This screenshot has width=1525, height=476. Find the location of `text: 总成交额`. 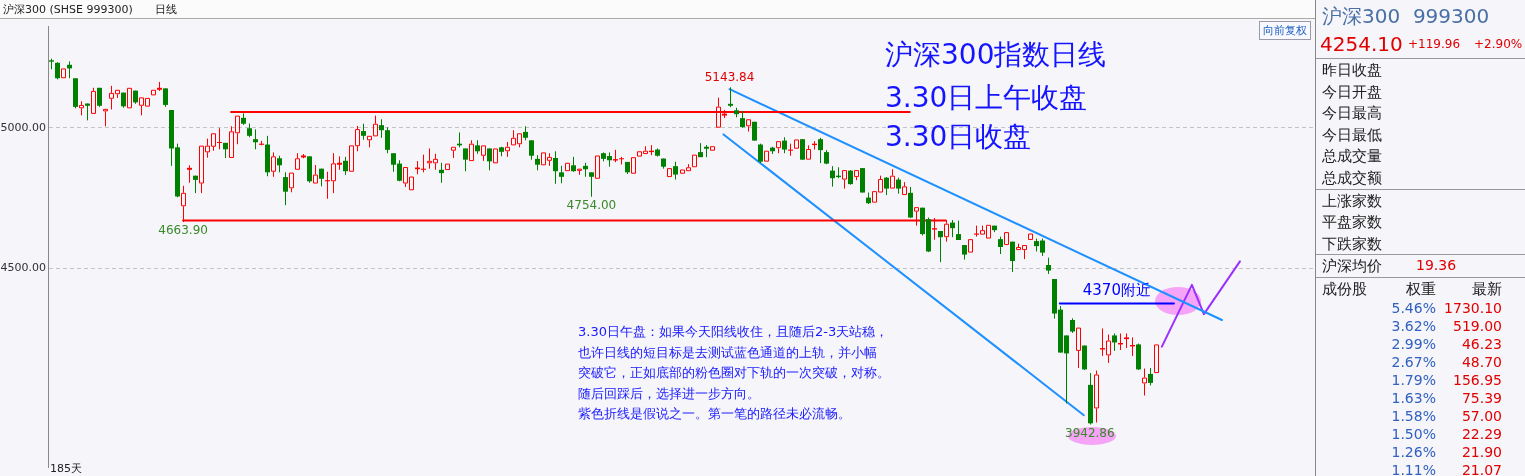

text: 总成交额 is located at coordinates (1352, 178).